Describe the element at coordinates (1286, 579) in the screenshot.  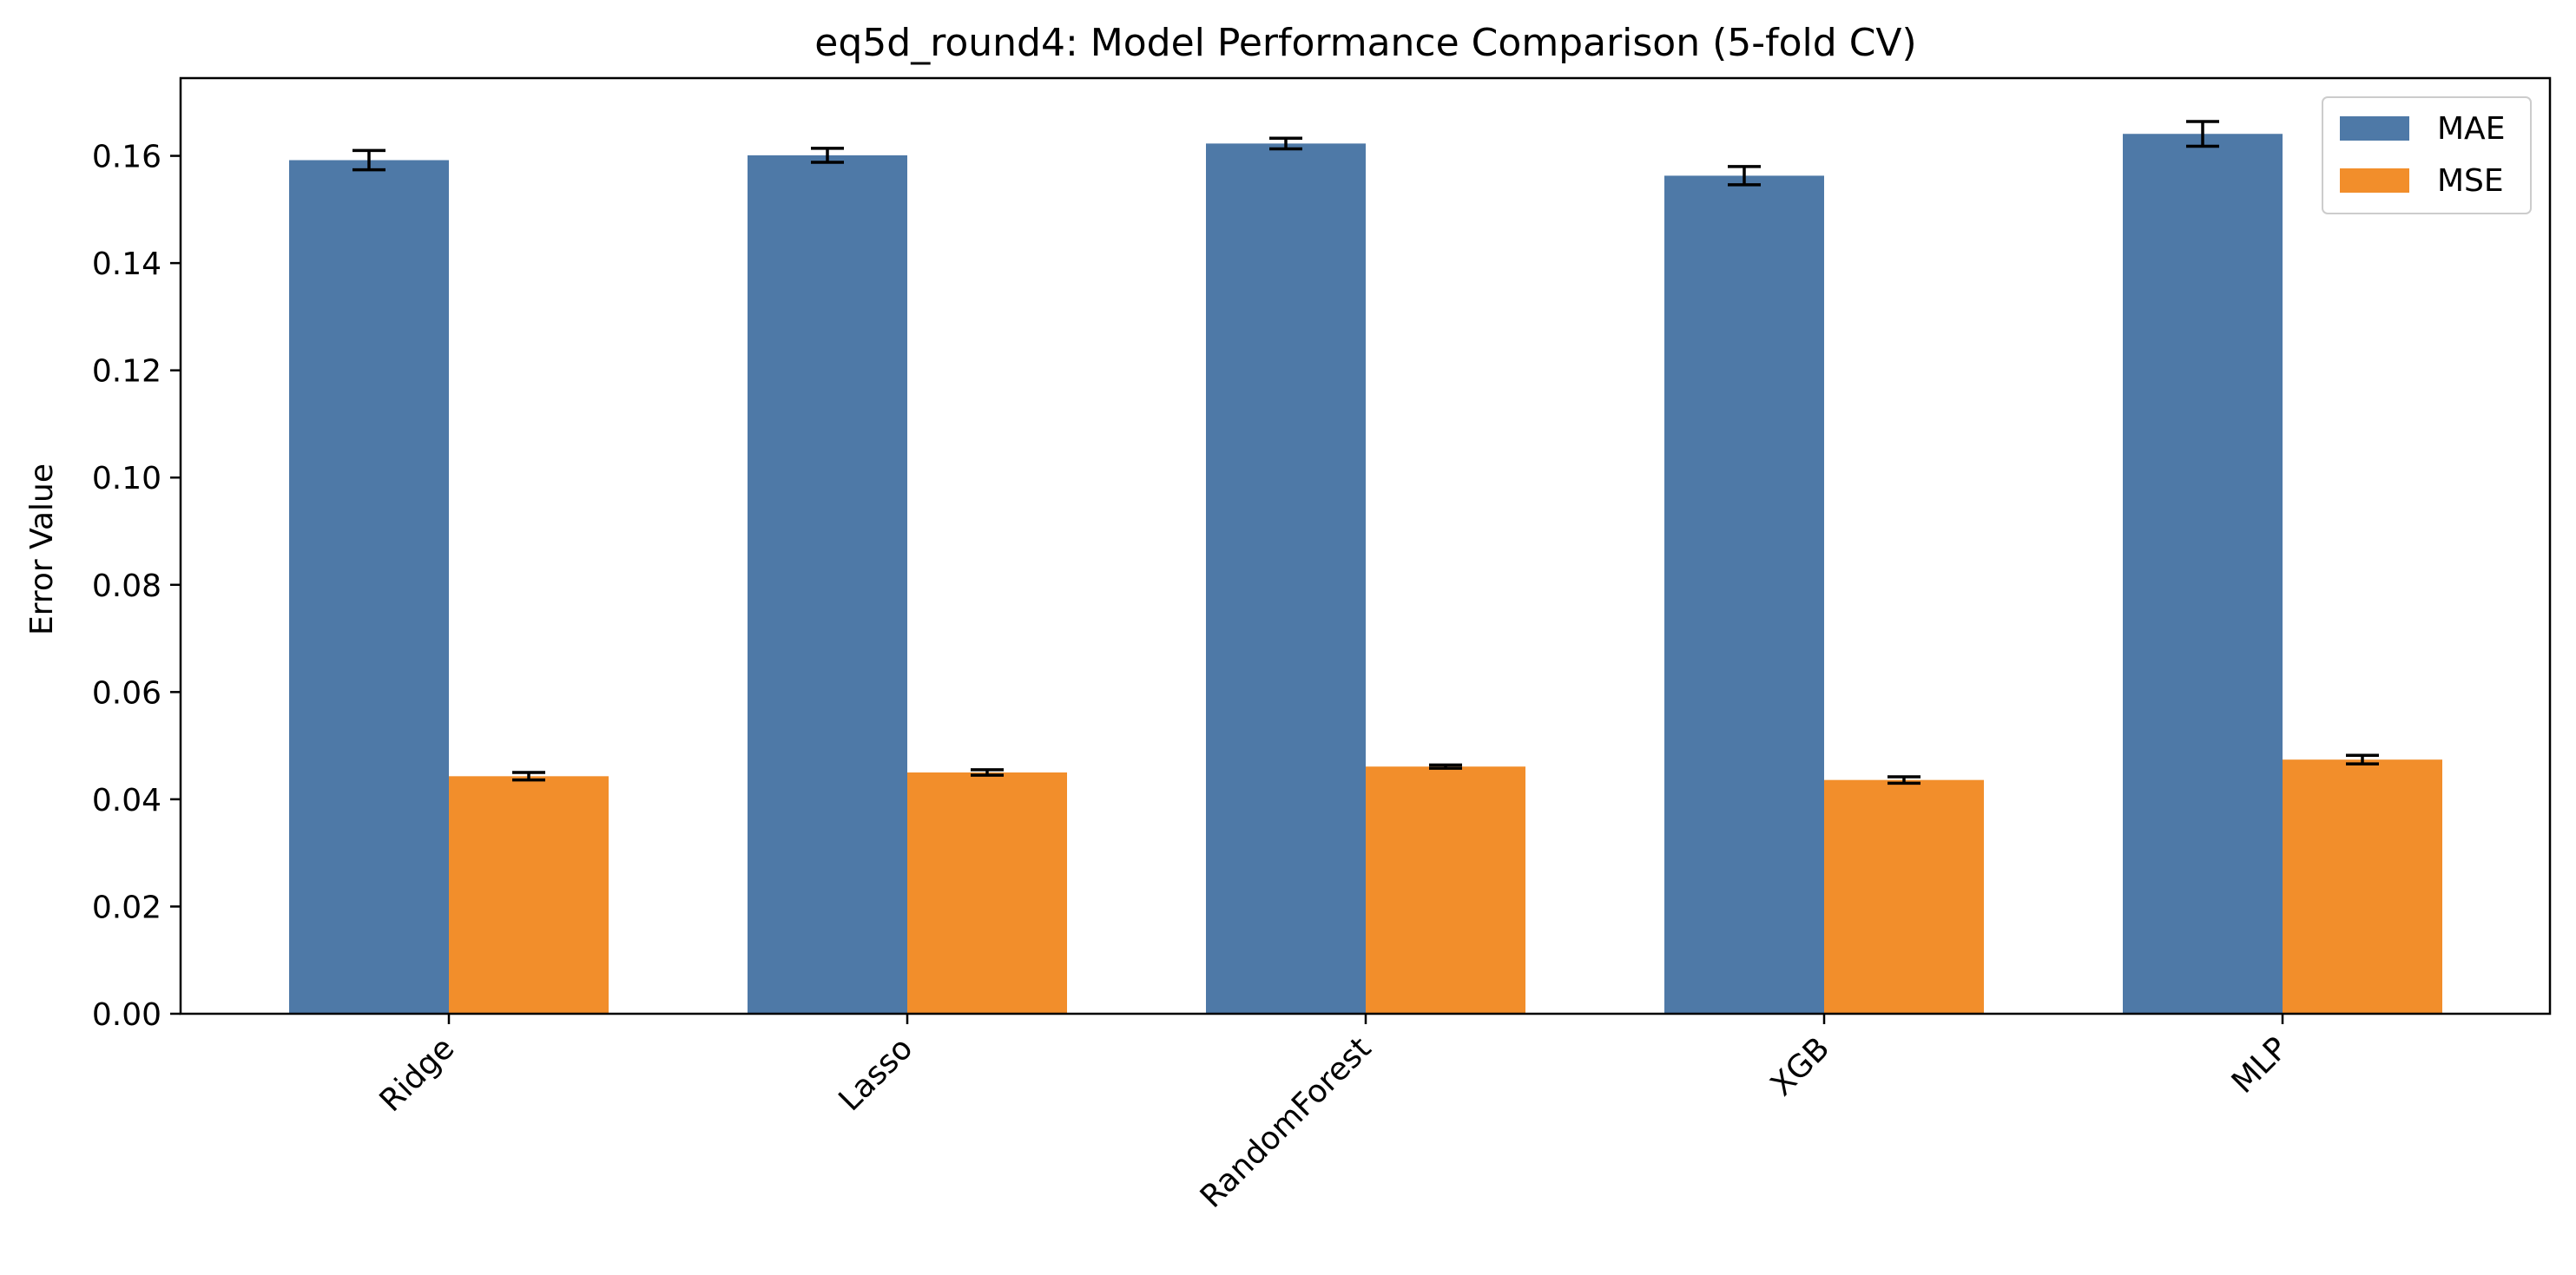
I see `bar-mae-randomforest` at that location.